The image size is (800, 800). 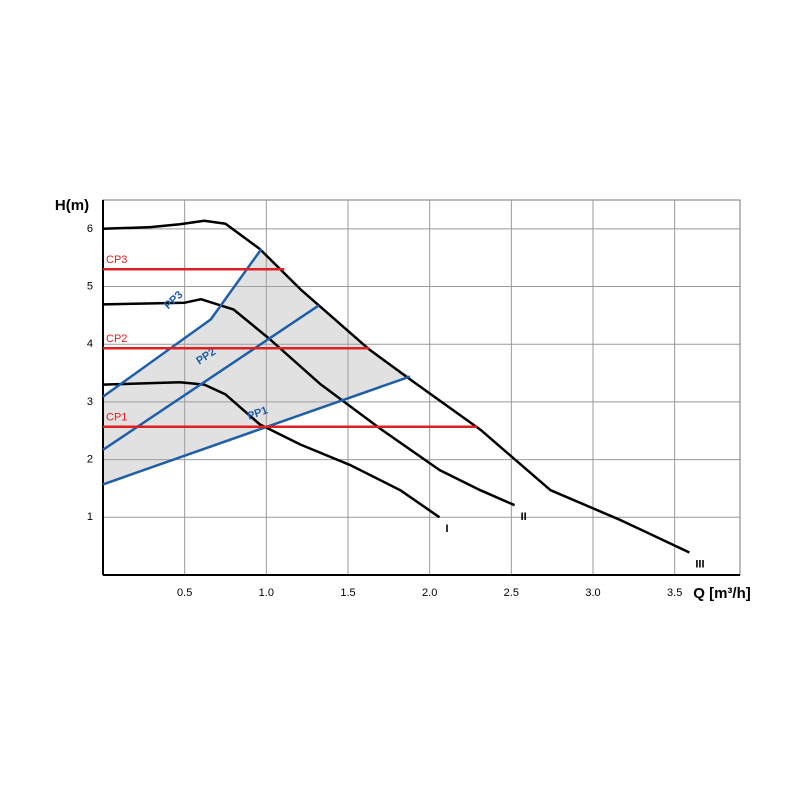 I want to click on curve-label: CP1, so click(x=116, y=418).